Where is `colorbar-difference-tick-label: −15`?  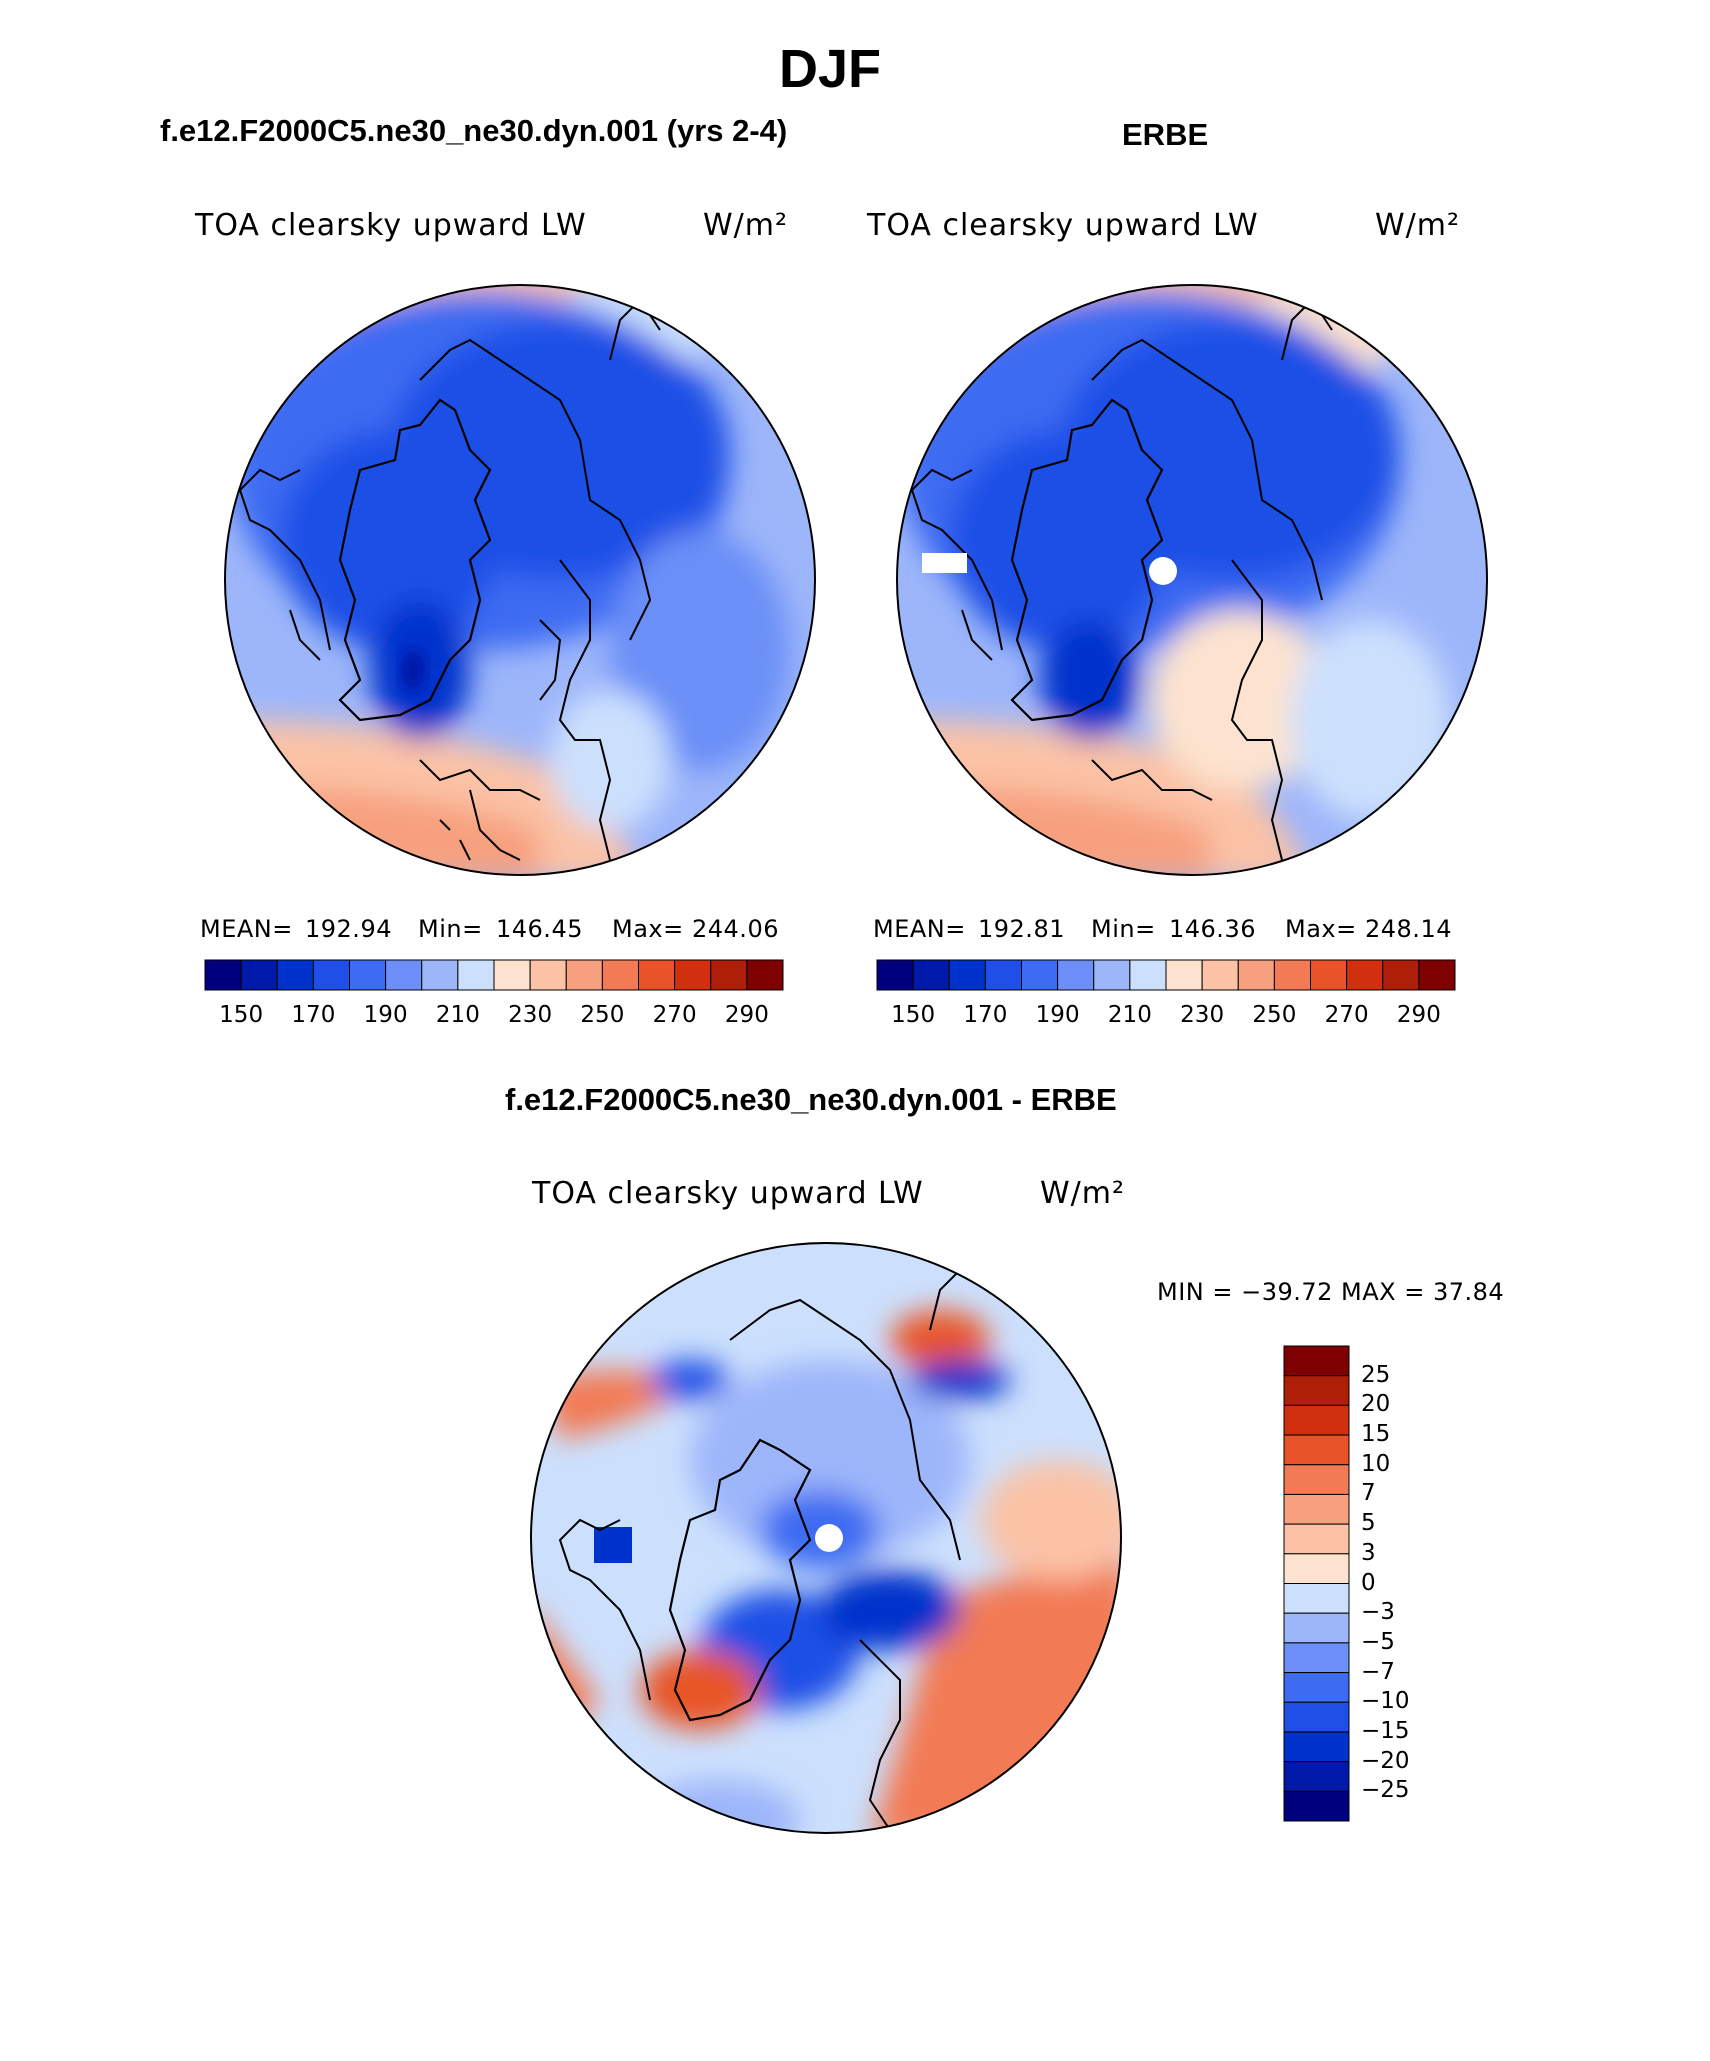 colorbar-difference-tick-label: −15 is located at coordinates (1385, 1730).